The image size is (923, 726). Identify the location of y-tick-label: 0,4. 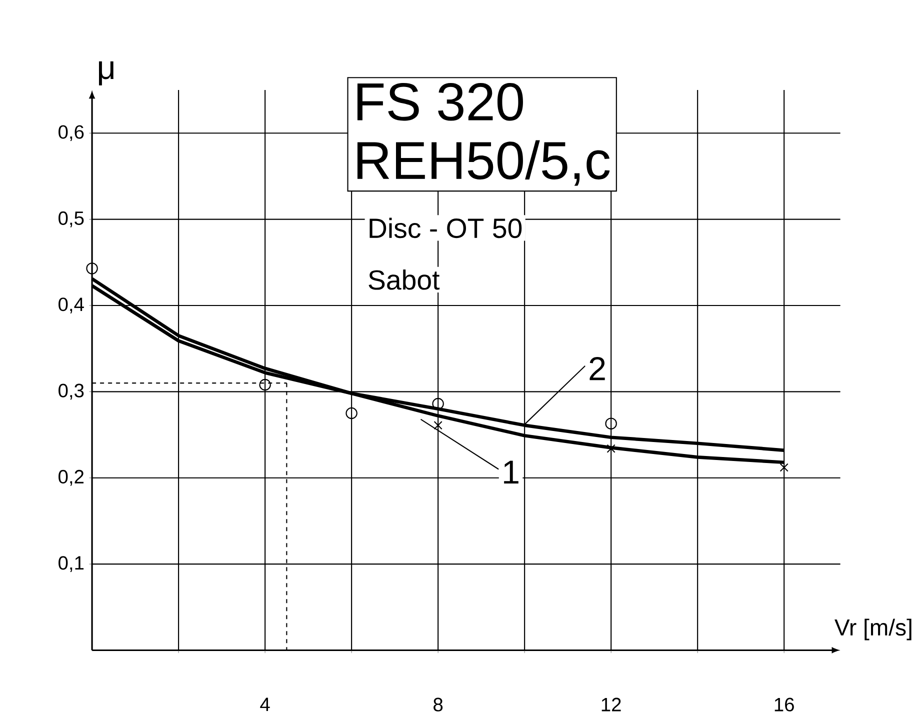
(71, 305).